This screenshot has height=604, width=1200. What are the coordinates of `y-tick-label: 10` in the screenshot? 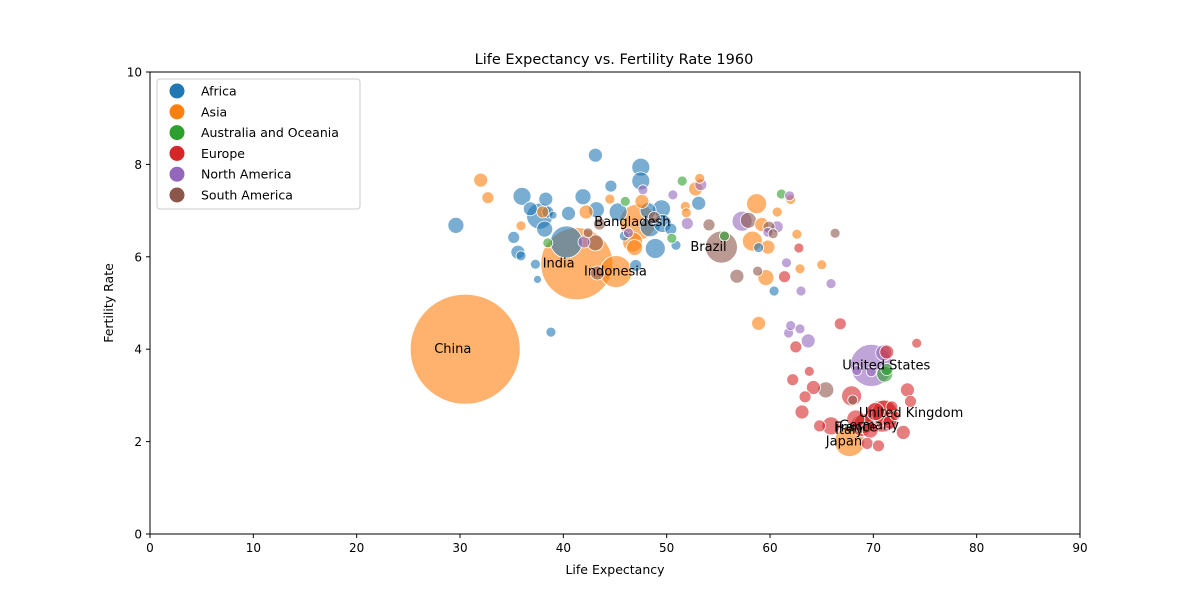 It's located at (134, 73).